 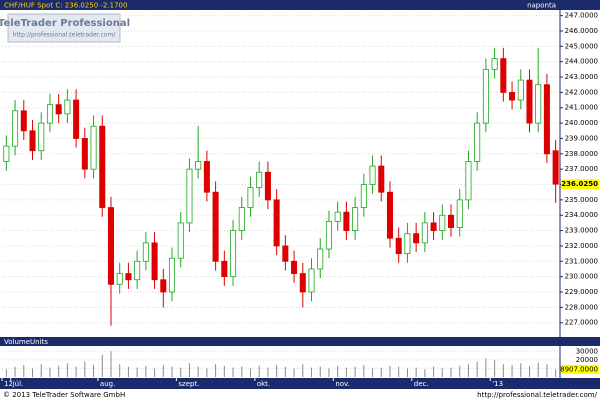 What do you see at coordinates (581, 154) in the screenshot?
I see `y-tick-label: 238.0000` at bounding box center [581, 154].